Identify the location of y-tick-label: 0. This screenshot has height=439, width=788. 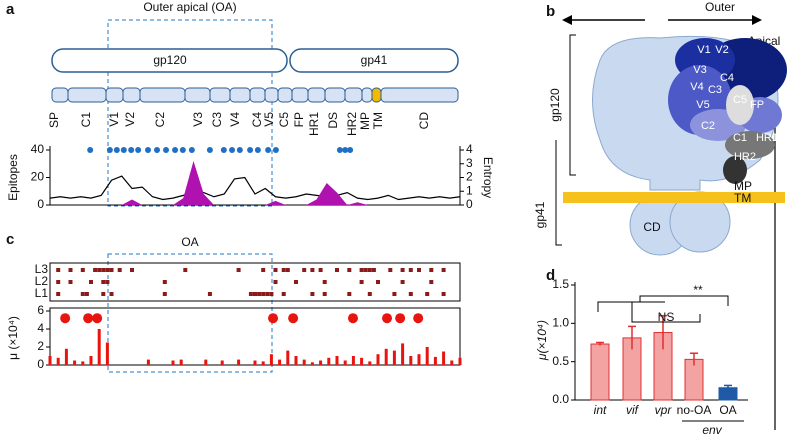
(40, 204).